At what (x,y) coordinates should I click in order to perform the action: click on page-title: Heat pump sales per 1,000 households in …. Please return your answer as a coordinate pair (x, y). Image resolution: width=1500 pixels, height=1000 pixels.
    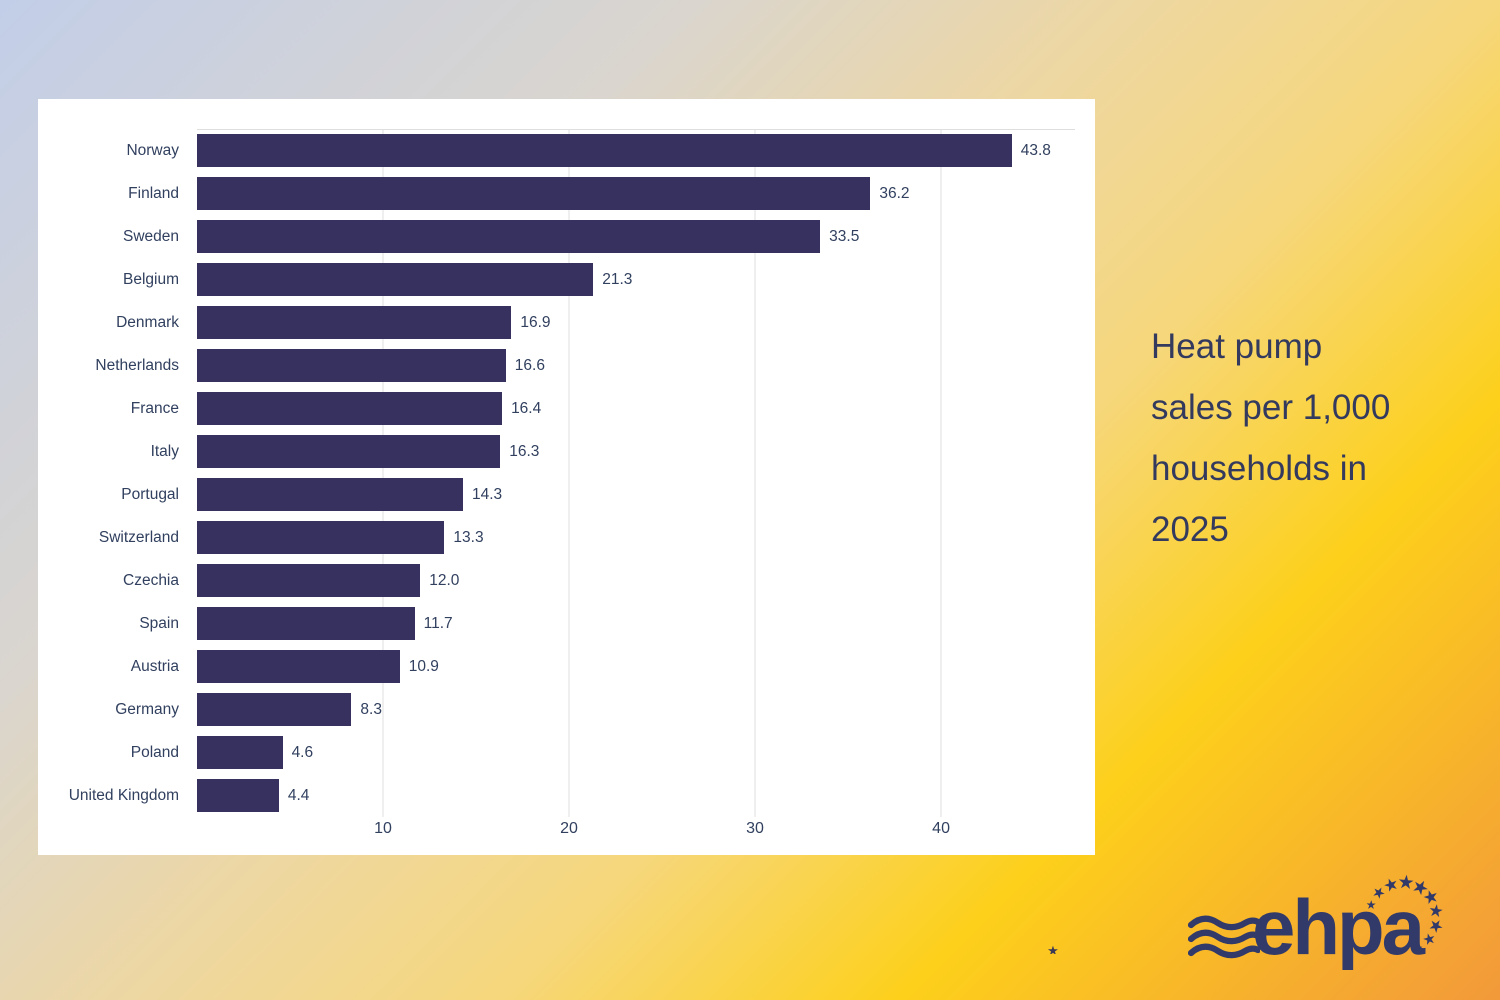
    Looking at the image, I should click on (1316, 438).